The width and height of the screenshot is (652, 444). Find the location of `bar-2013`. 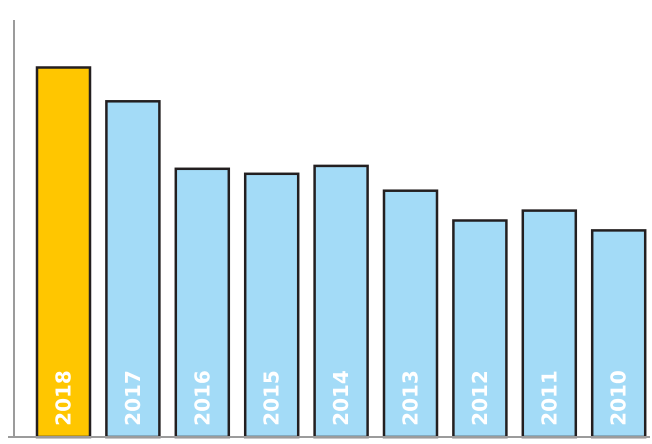

bar-2013 is located at coordinates (410, 314).